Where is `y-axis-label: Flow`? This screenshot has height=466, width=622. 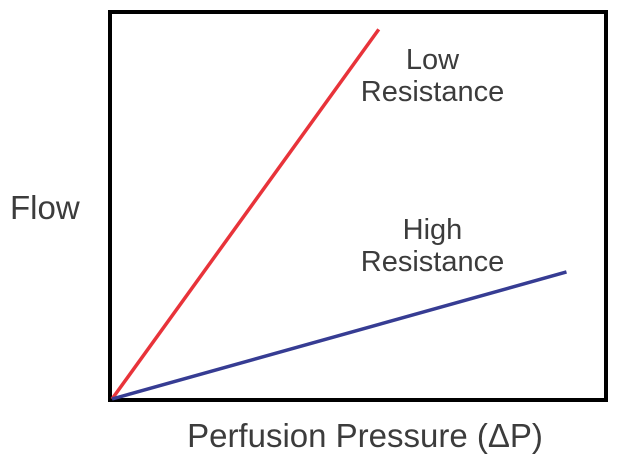 y-axis-label: Flow is located at coordinates (45, 207).